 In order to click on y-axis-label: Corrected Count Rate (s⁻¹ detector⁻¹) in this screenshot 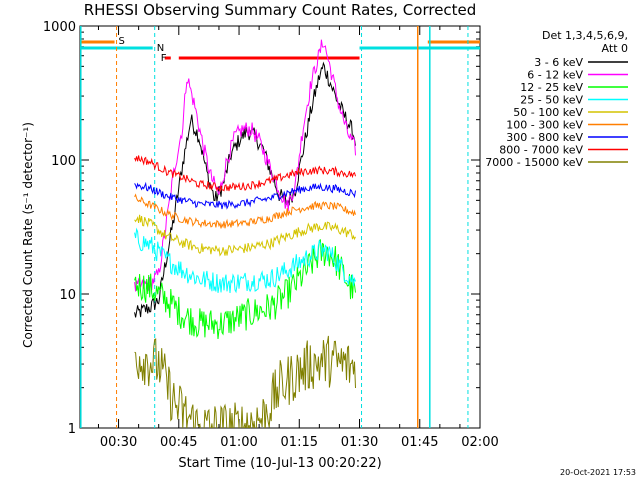, I will do `click(28, 235)`.